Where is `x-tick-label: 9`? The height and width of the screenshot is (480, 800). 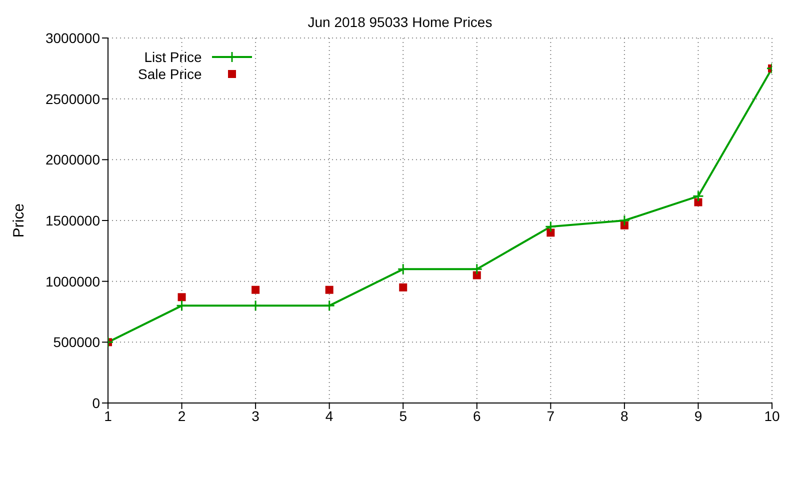 x-tick-label: 9 is located at coordinates (698, 416).